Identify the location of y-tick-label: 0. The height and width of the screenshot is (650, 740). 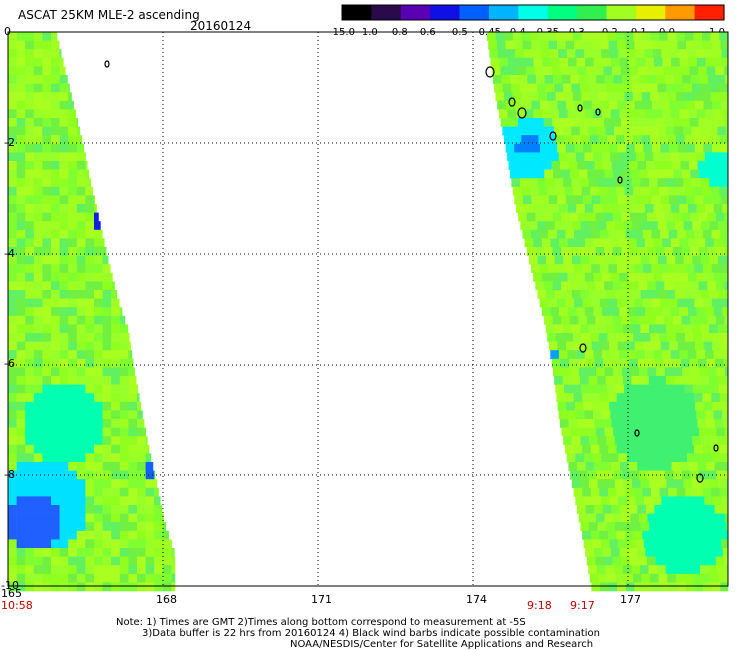
(7, 31).